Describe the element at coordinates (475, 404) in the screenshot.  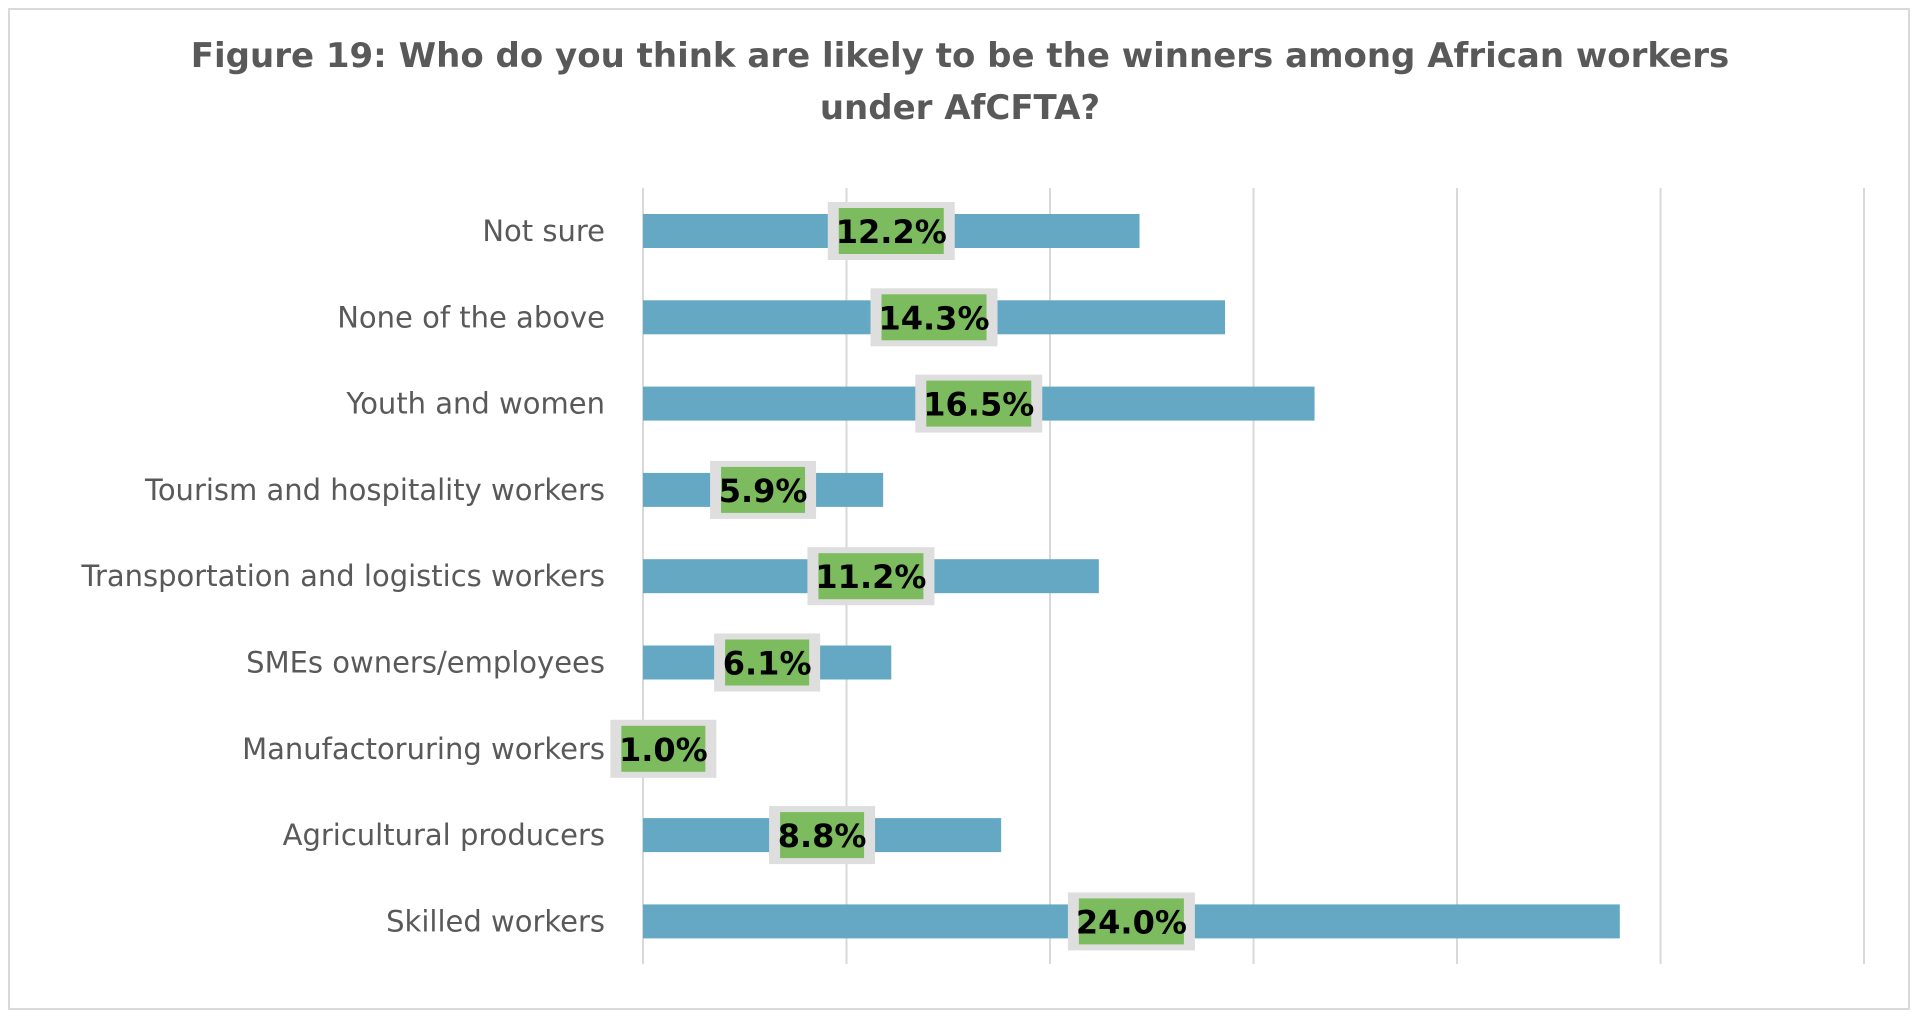
I see `category-label-2: Youth and women` at that location.